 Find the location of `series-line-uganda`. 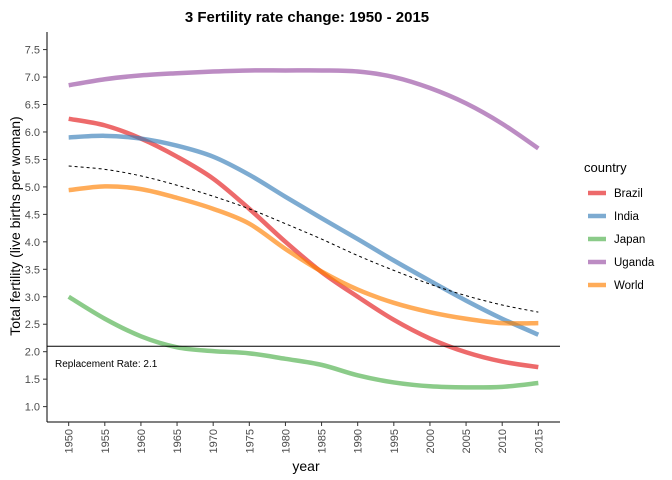

series-line-uganda is located at coordinates (304, 109).